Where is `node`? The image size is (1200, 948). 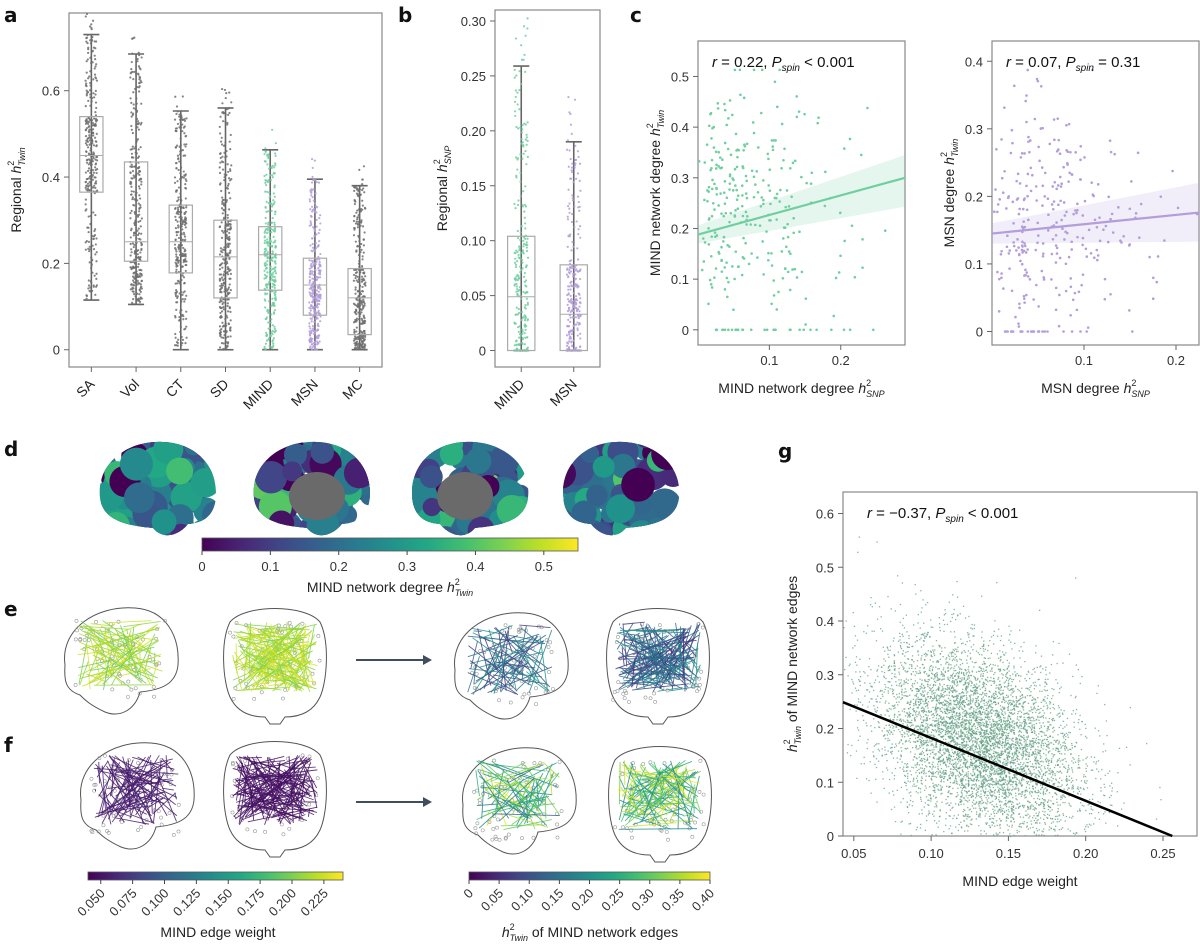 node is located at coordinates (173, 834).